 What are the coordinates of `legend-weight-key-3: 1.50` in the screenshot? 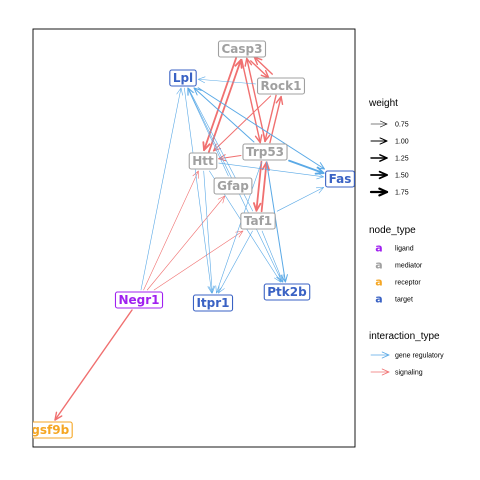 It's located at (389, 175).